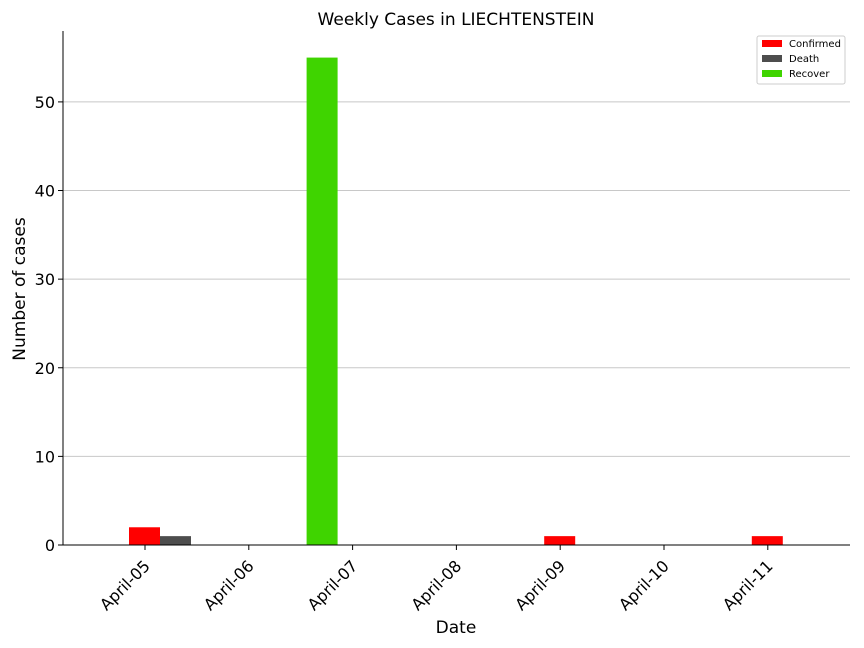 The width and height of the screenshot is (864, 648). I want to click on y-tick-label: 10, so click(45, 456).